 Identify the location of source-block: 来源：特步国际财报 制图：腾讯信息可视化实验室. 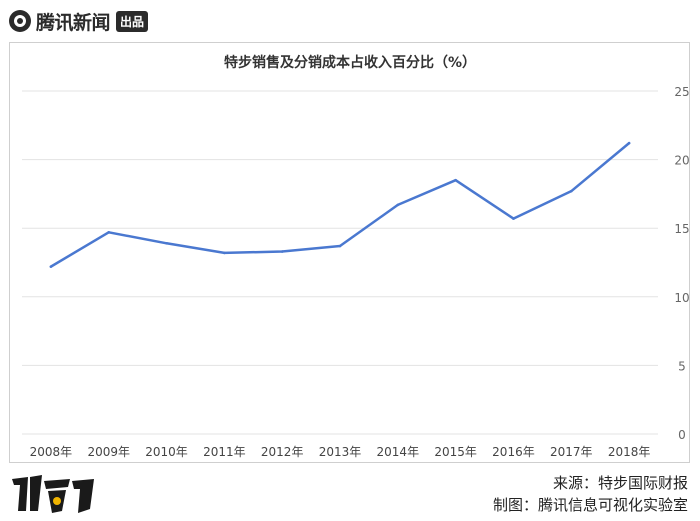
(590, 494).